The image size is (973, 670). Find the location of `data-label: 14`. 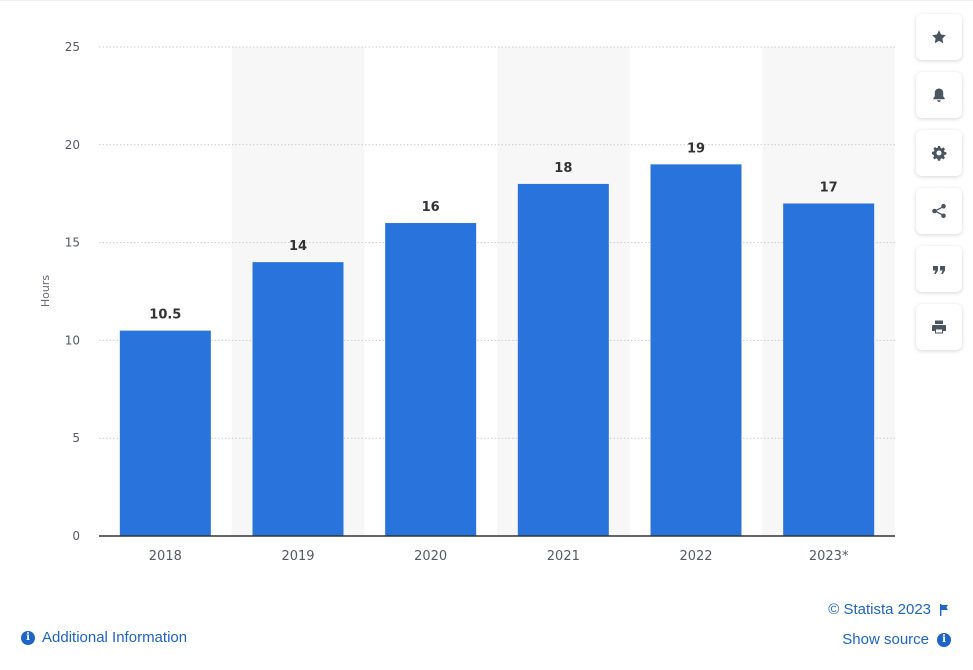

data-label: 14 is located at coordinates (298, 246).